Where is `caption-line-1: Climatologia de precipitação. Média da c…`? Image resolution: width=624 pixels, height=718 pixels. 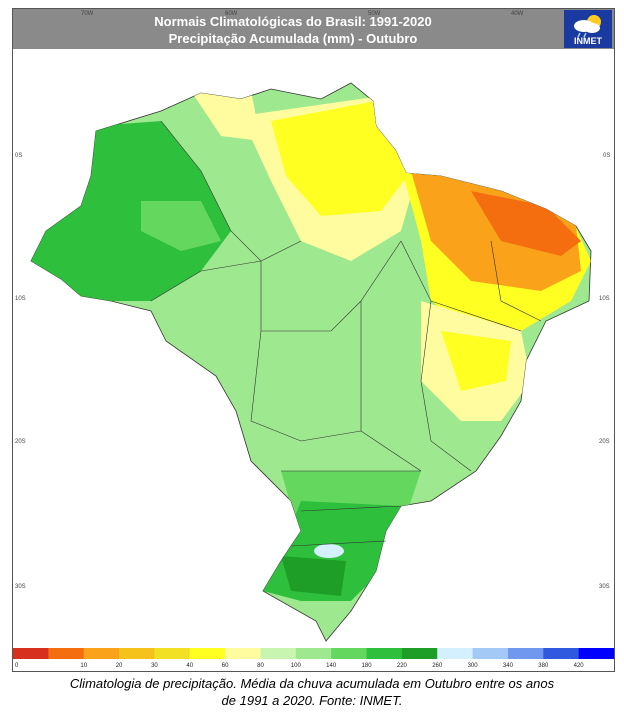 caption-line-1: Climatologia de precipitação. Média da c… is located at coordinates (312, 683).